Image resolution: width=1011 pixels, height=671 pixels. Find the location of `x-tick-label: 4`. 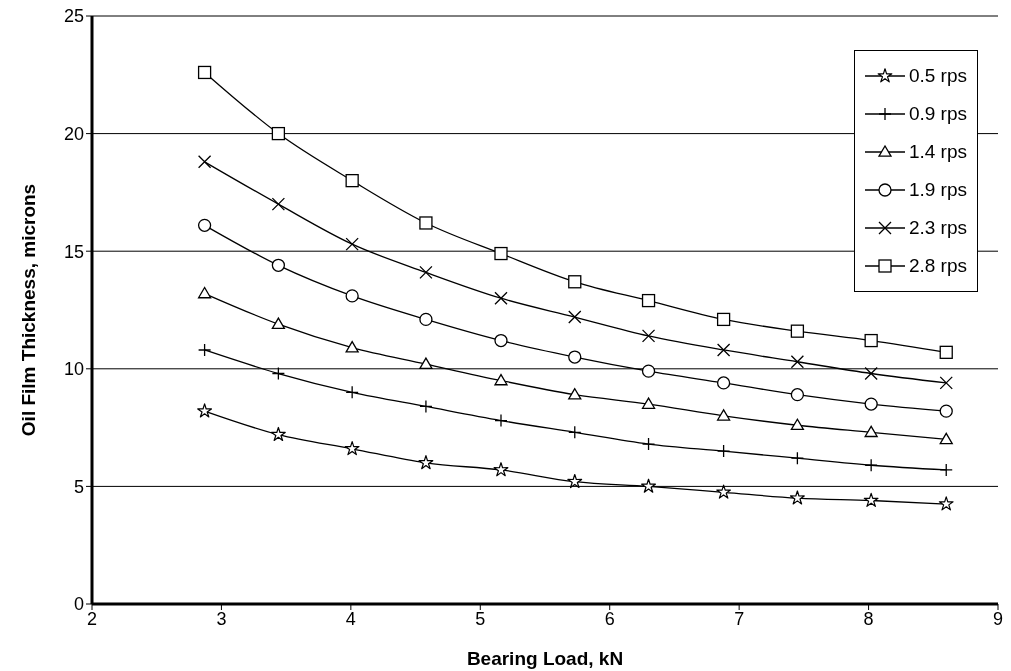

x-tick-label: 4 is located at coordinates (350, 618).